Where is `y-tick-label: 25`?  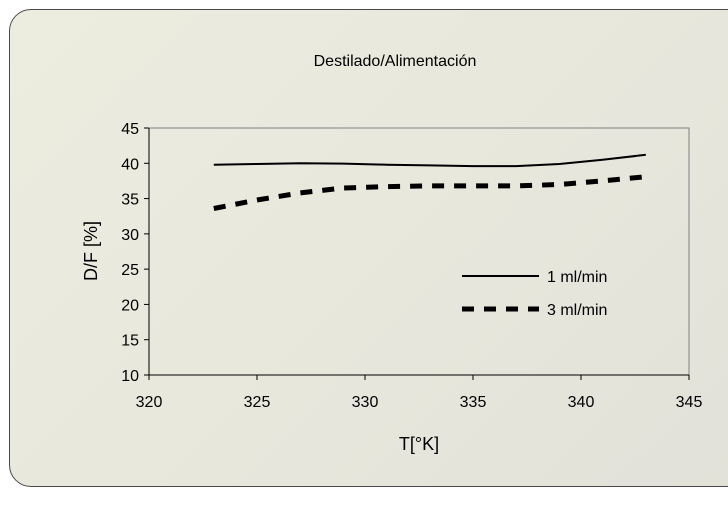 y-tick-label: 25 is located at coordinates (130, 270).